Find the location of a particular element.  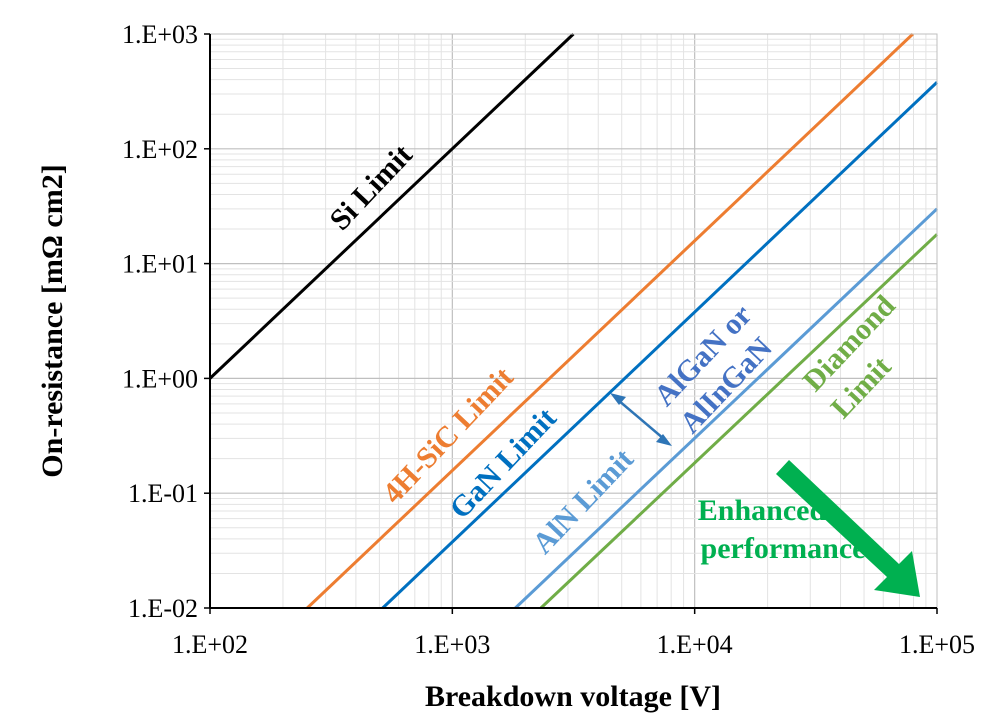

y-tick-labels: 1.E-02 1.E-01 1.E+00 1.E+01 1.E+02 1.E+03 is located at coordinates (166, 321).